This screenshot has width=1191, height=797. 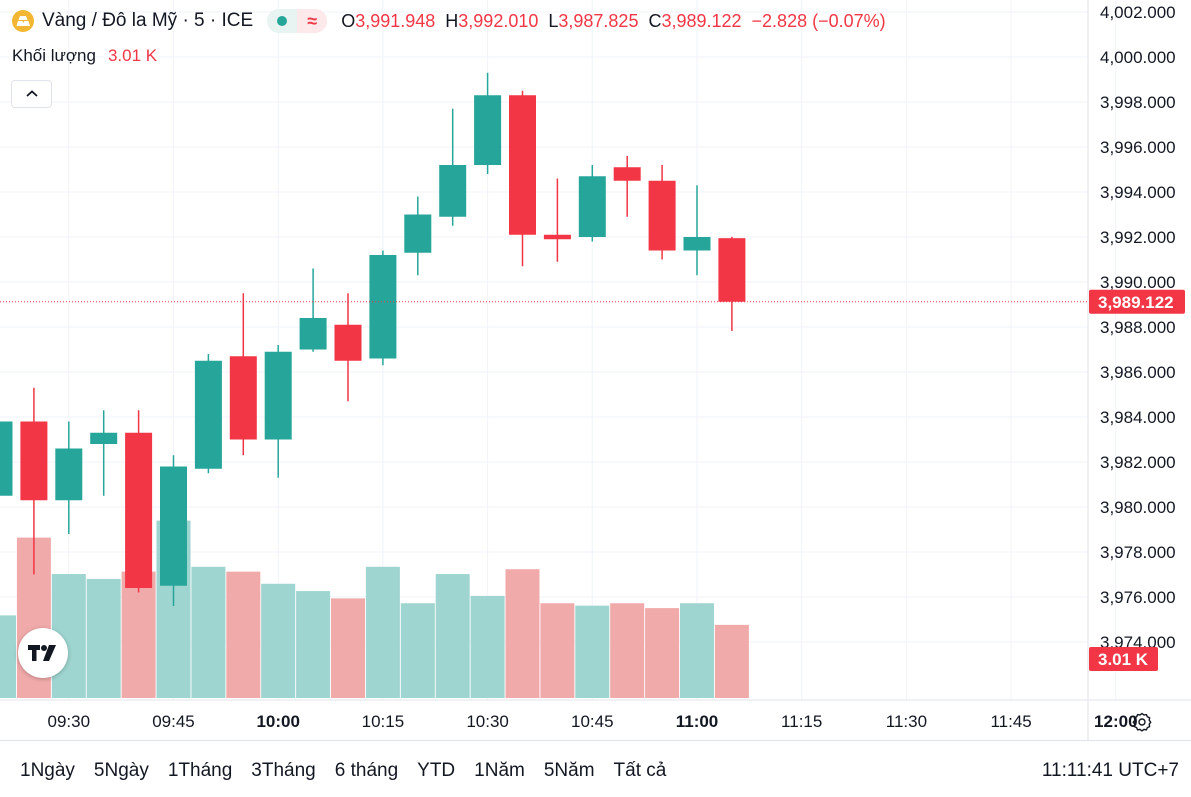 I want to click on volume-legend-label: Khối lượng, so click(x=54, y=55).